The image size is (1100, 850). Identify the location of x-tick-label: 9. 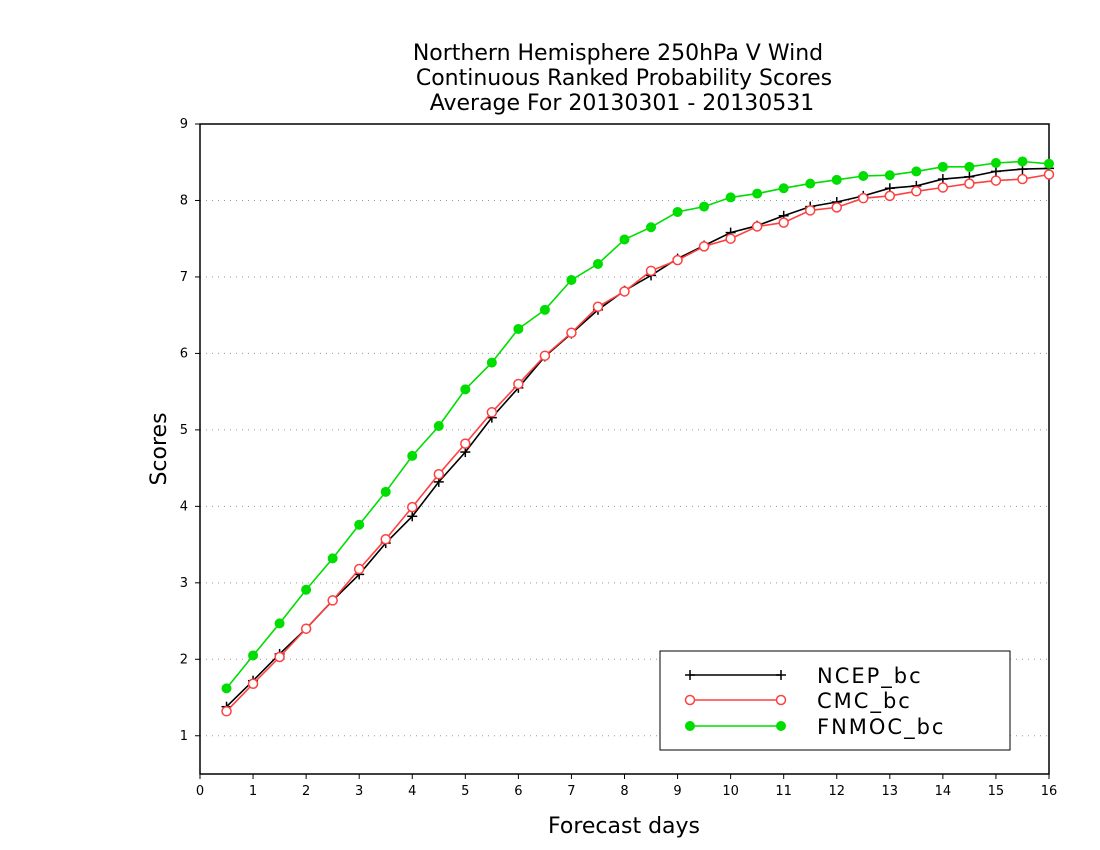
(677, 791).